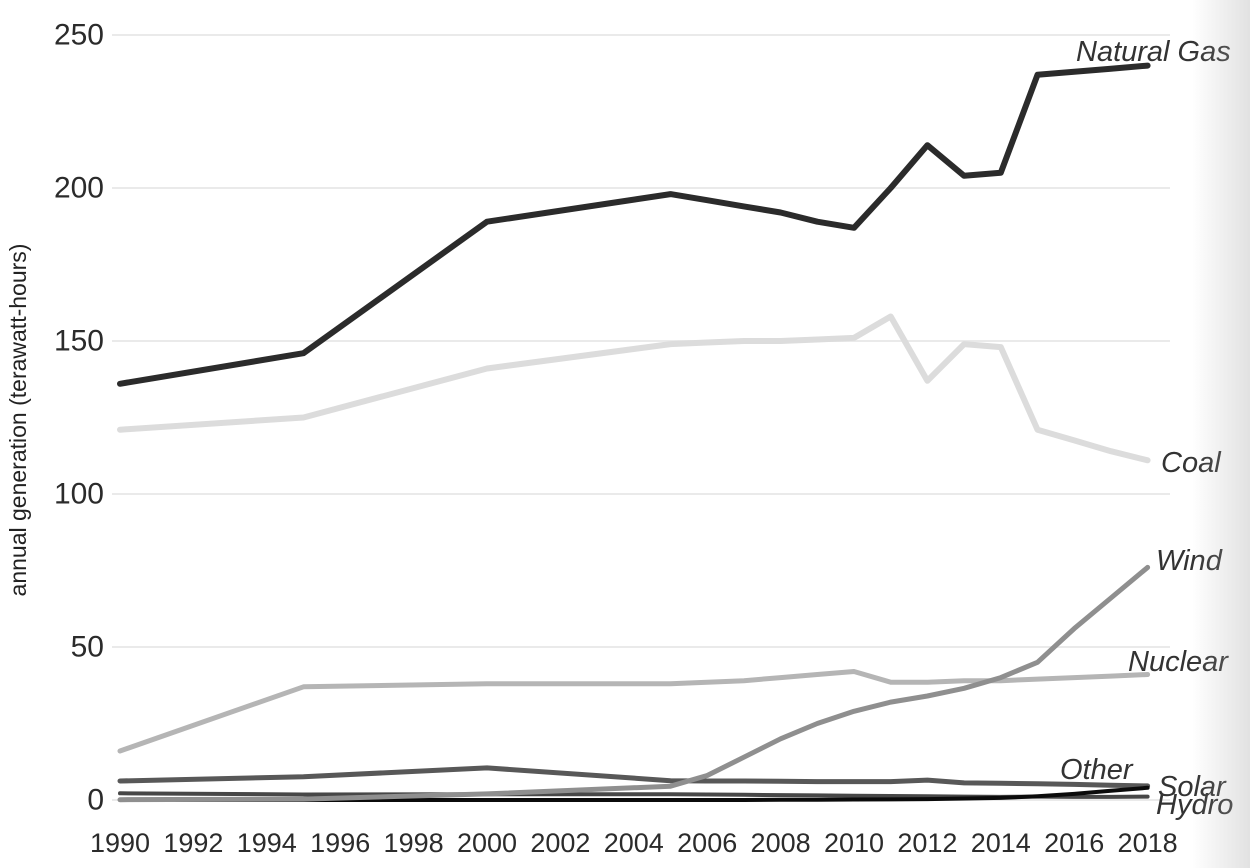 Image resolution: width=1250 pixels, height=868 pixels. Describe the element at coordinates (79, 494) in the screenshot. I see `y-tick-label-100: 100` at that location.